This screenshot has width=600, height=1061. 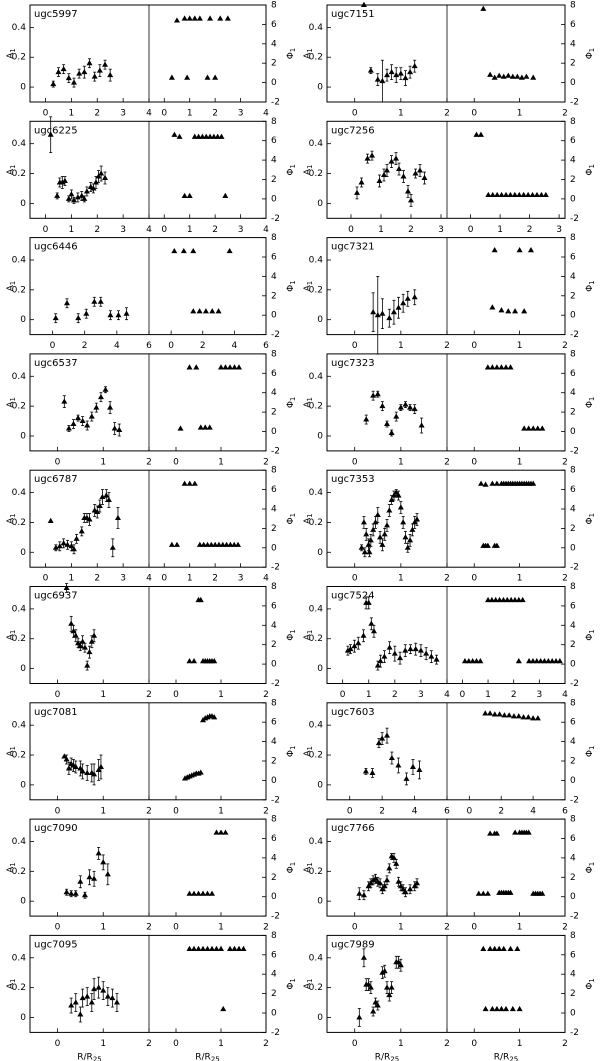 I want to click on panel-title: ugc6537, so click(x=56, y=363).